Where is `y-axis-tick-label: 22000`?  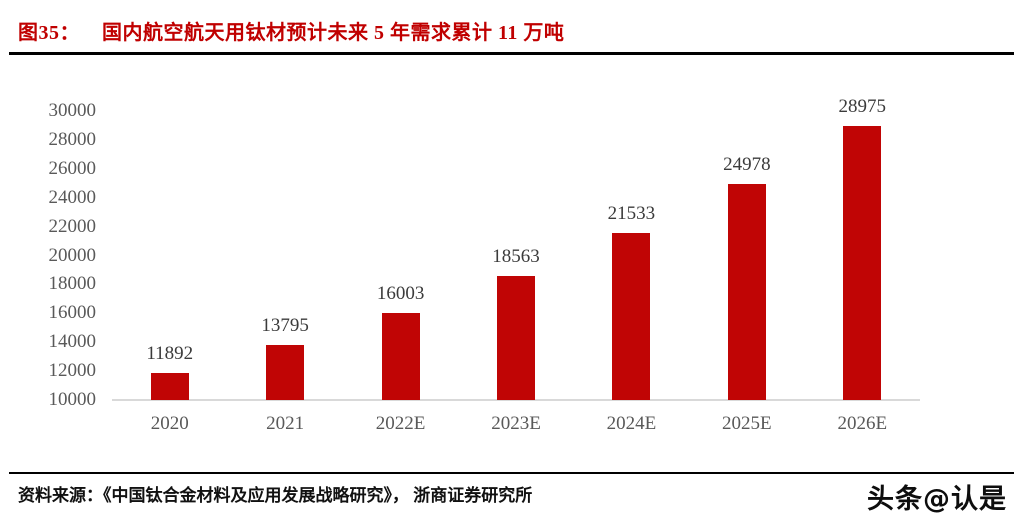
y-axis-tick-label: 22000 is located at coordinates (72, 226).